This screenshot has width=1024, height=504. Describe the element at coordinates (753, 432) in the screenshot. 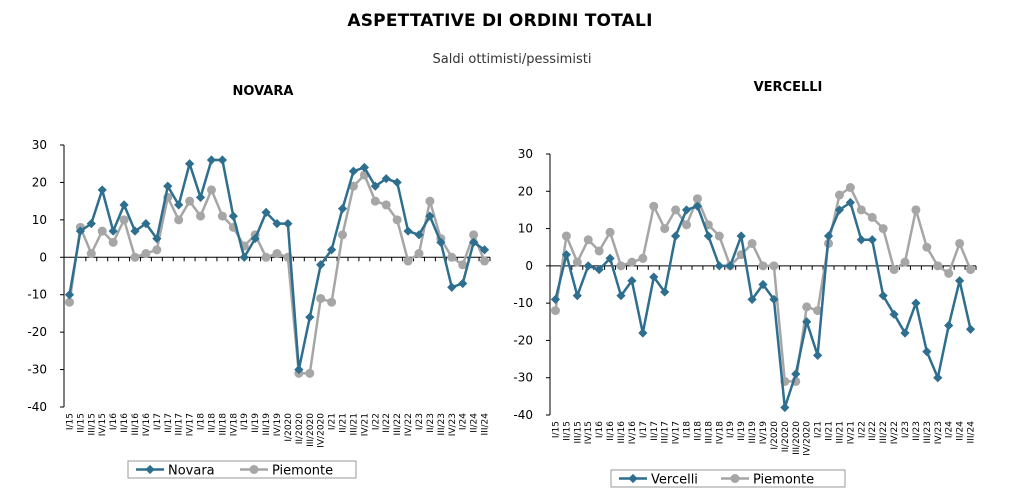

I see `x-tick-label: III/19` at that location.